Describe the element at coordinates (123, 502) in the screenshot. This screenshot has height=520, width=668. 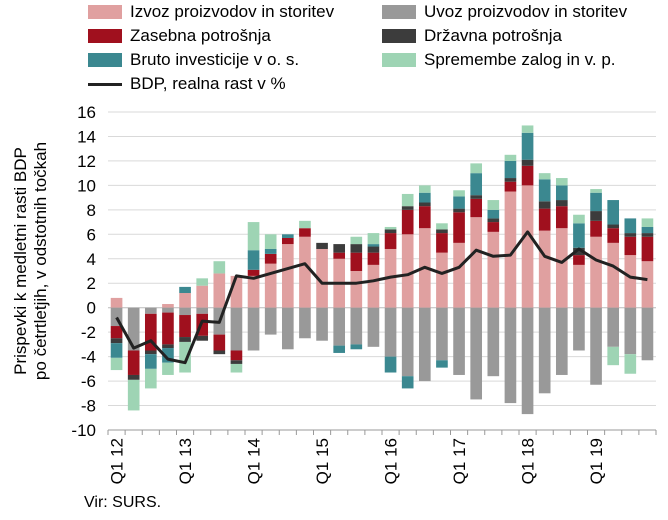
I see `source-note: Vir: SURS.` at that location.